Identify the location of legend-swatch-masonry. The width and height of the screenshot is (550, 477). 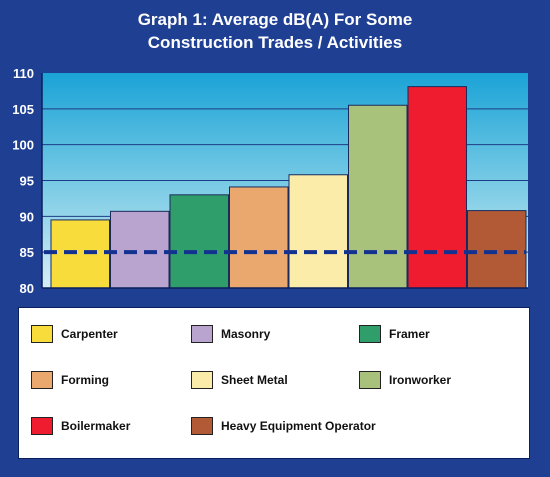
(202, 334).